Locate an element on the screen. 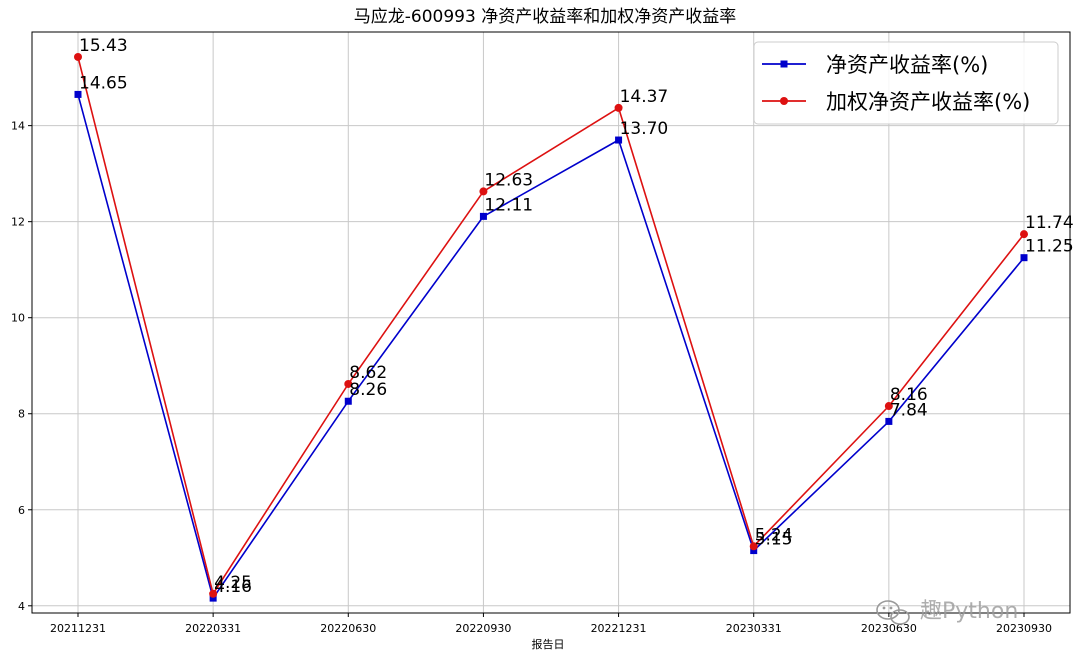 This screenshot has width=1080, height=660. data-label: 14.65 is located at coordinates (103, 83).